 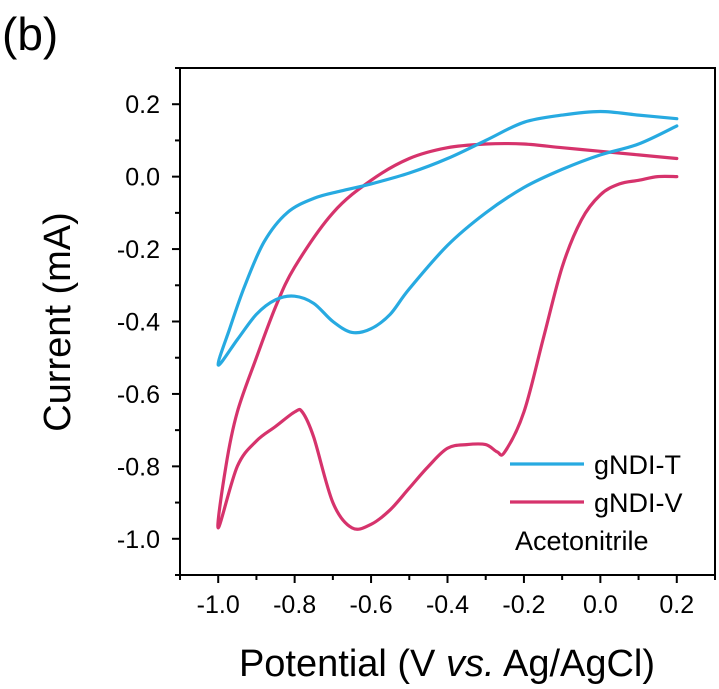 I want to click on x-tick-label: -0.6, so click(x=371, y=605).